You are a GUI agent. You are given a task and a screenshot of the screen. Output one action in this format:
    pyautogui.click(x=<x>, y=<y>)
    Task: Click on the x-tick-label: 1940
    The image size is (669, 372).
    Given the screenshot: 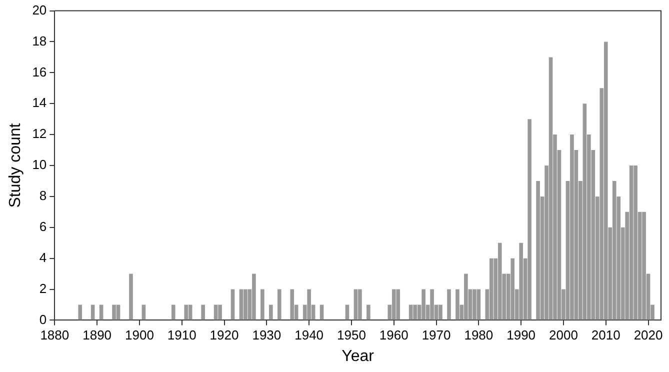 What is the action you would take?
    pyautogui.click(x=309, y=335)
    